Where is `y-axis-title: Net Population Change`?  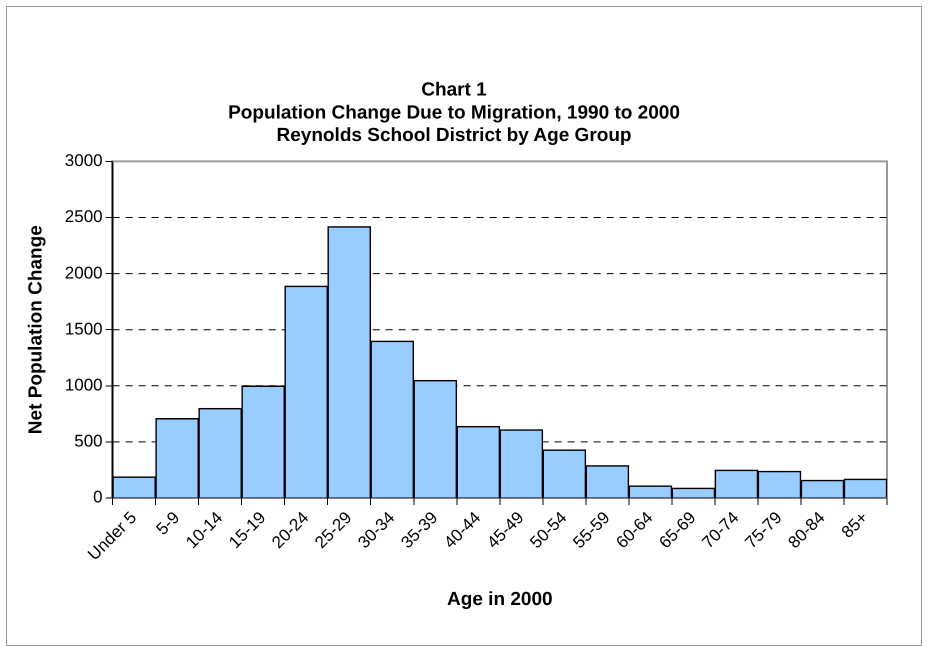
y-axis-title: Net Population Change is located at coordinates (36, 329).